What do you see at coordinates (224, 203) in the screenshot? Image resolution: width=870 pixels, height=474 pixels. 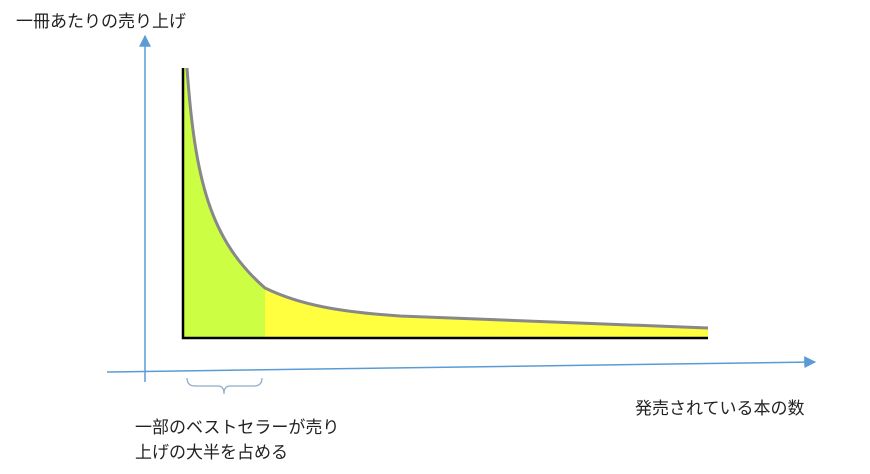 I see `head-area` at bounding box center [224, 203].